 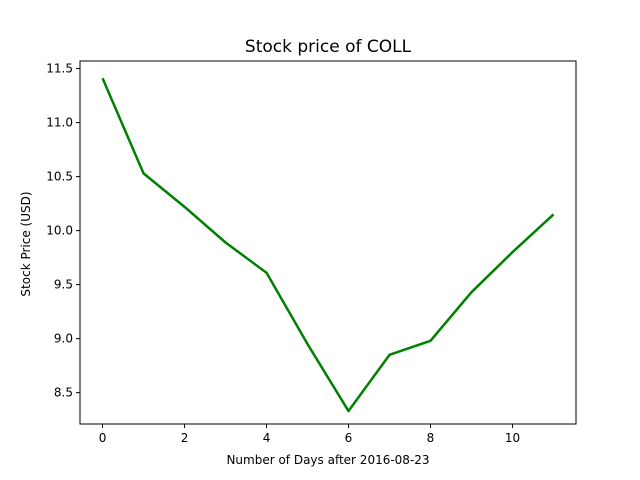 I want to click on y-tick-label: 8.5, so click(x=63, y=393).